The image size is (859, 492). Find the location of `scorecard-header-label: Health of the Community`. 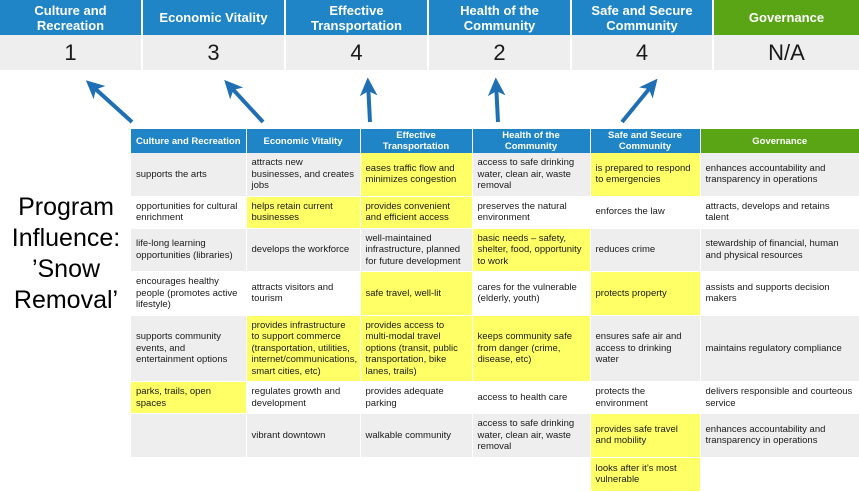

scorecard-header-label: Health of the Community is located at coordinates (499, 17).